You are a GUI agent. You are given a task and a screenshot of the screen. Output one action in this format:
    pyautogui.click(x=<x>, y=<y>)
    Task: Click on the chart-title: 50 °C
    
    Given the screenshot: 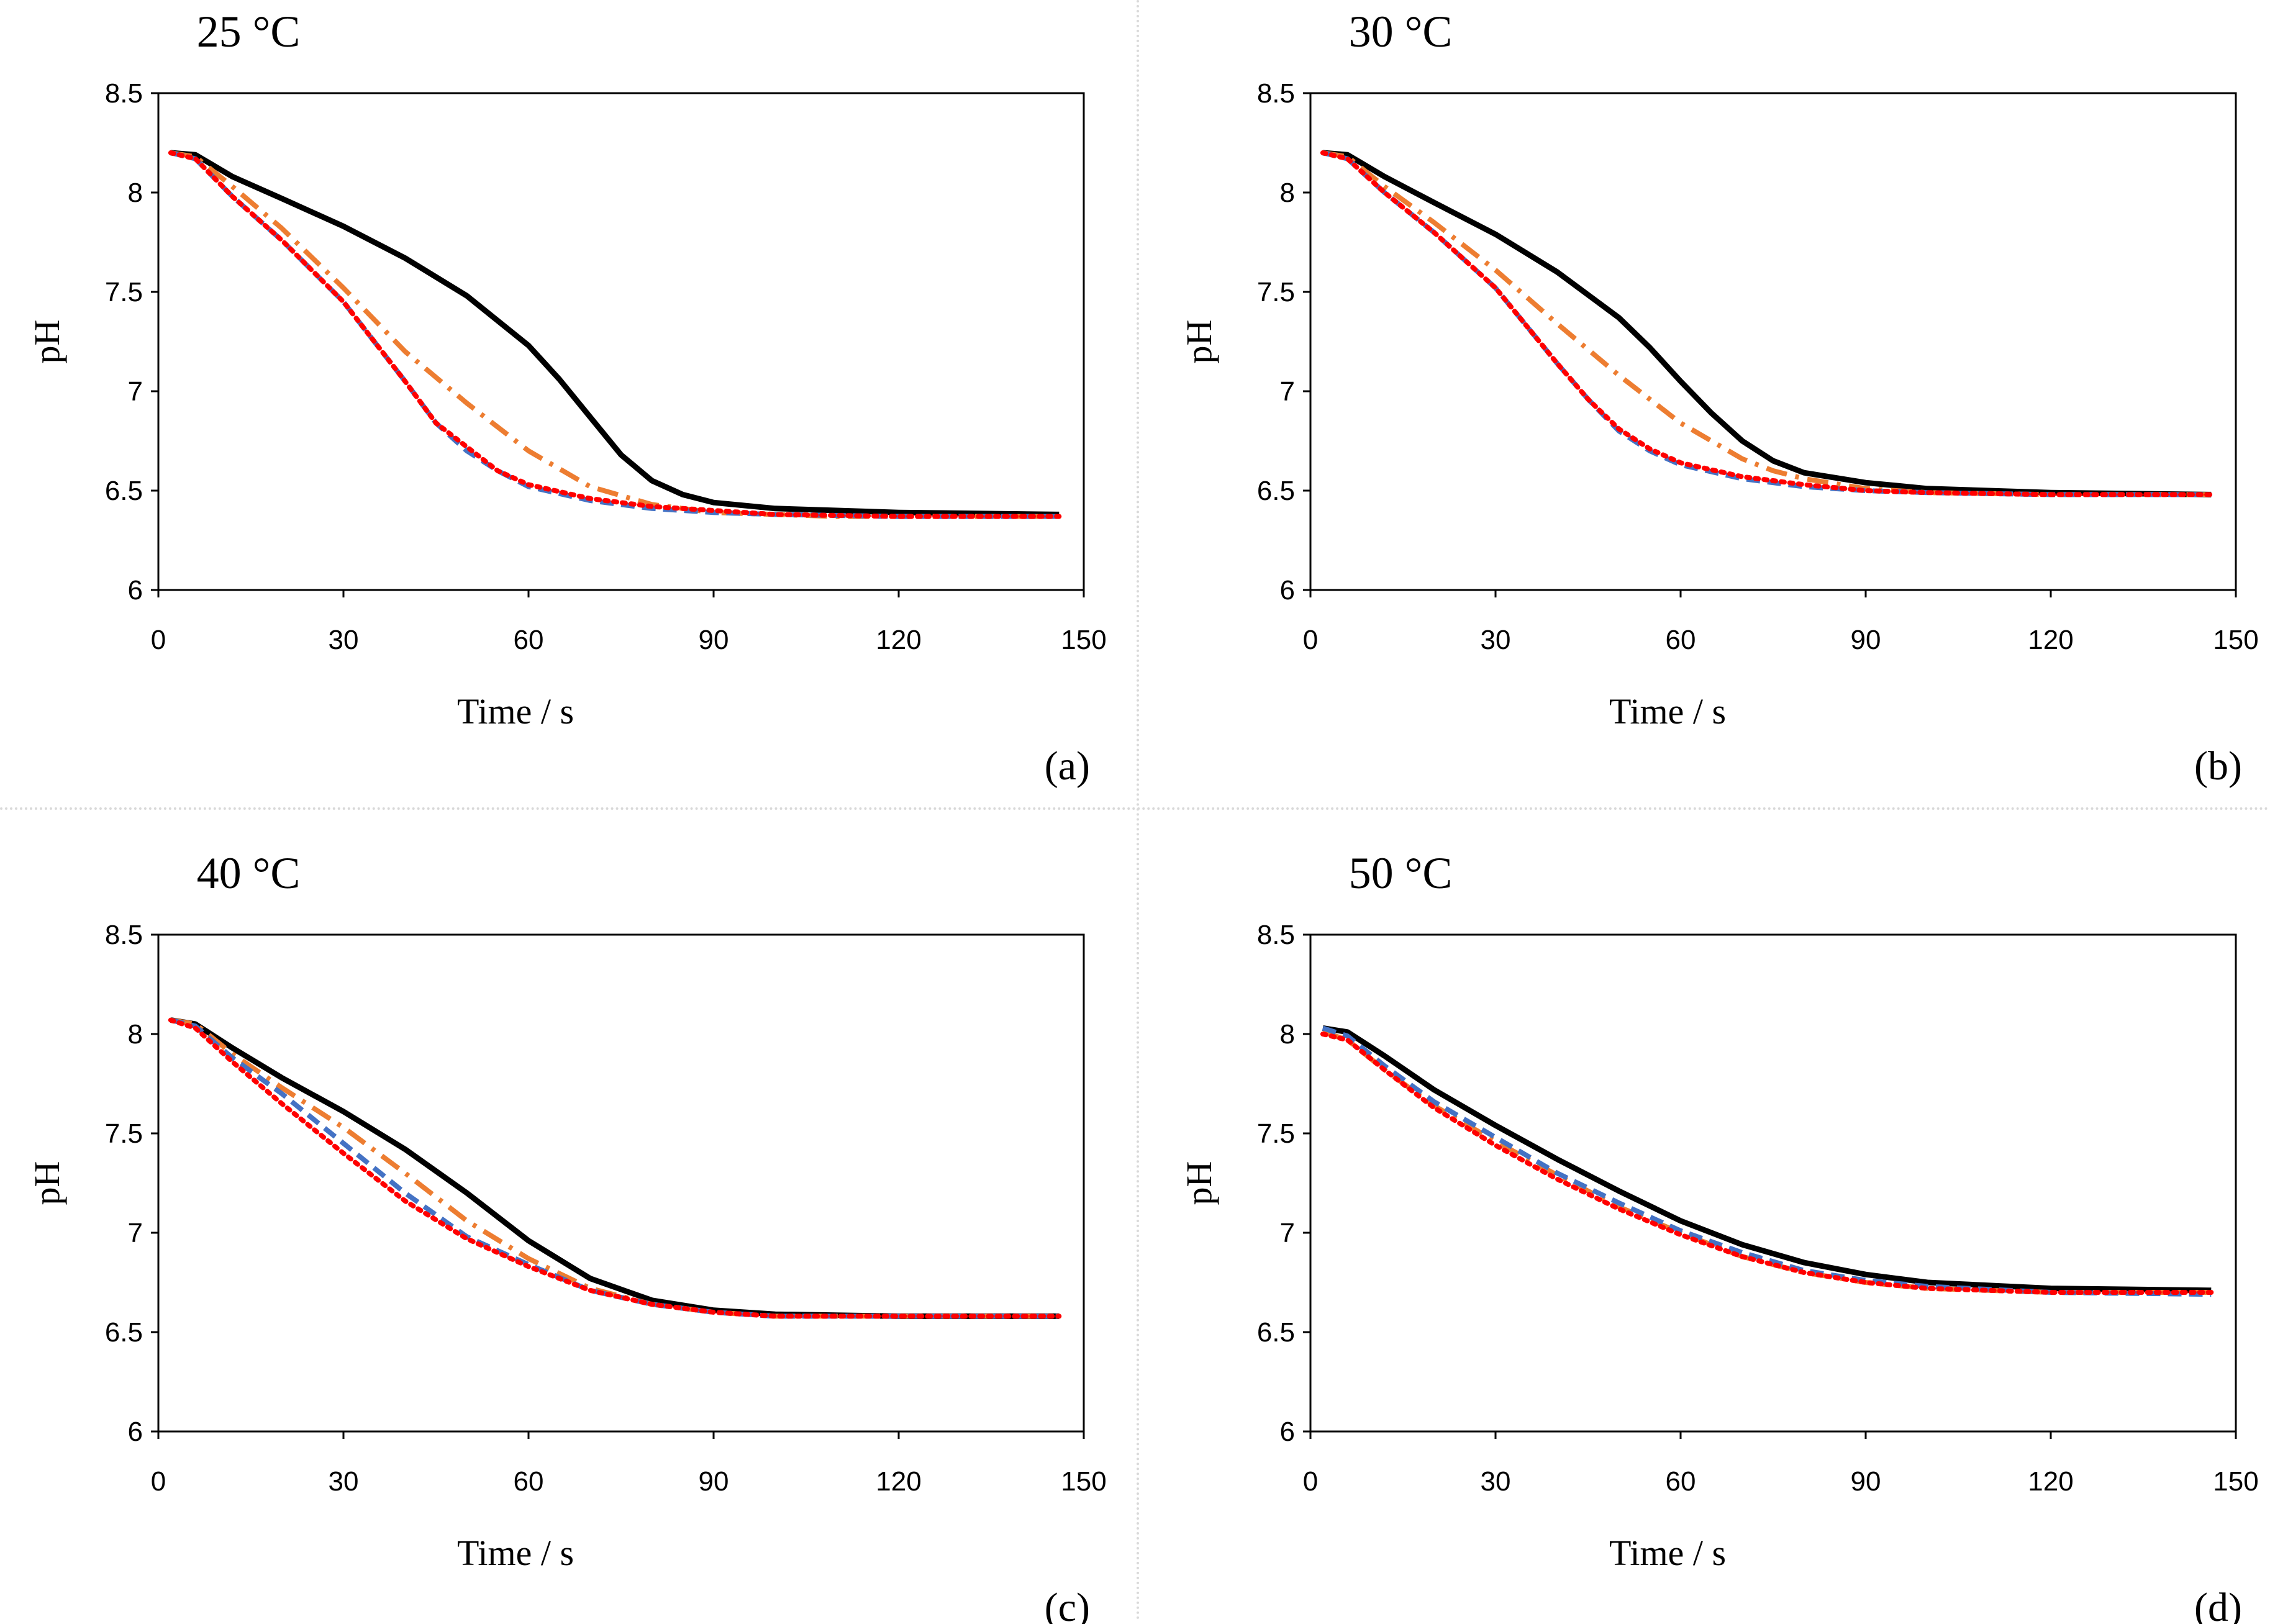 What is the action you would take?
    pyautogui.click(x=1401, y=873)
    